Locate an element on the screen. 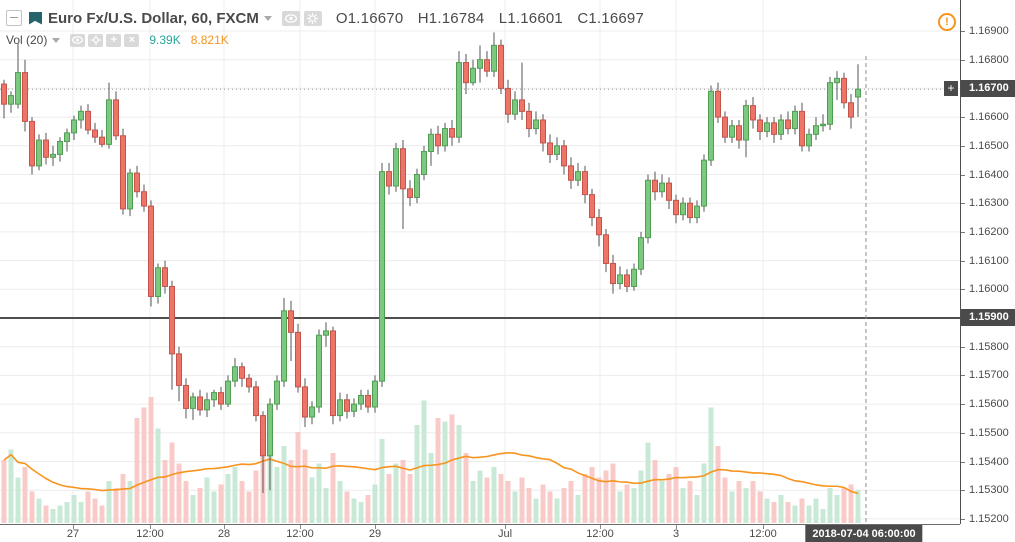  toggle-visibility-button is located at coordinates (290, 18).